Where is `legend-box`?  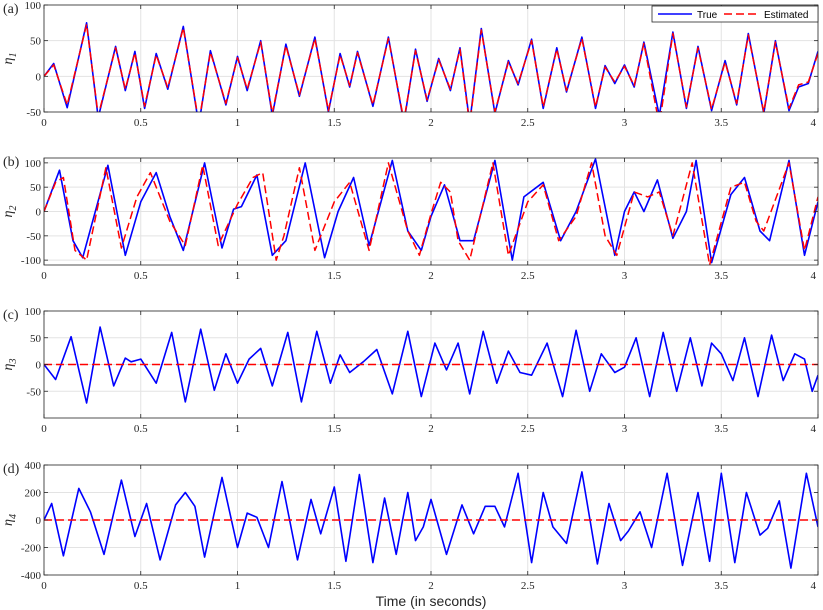 legend-box is located at coordinates (735, 14).